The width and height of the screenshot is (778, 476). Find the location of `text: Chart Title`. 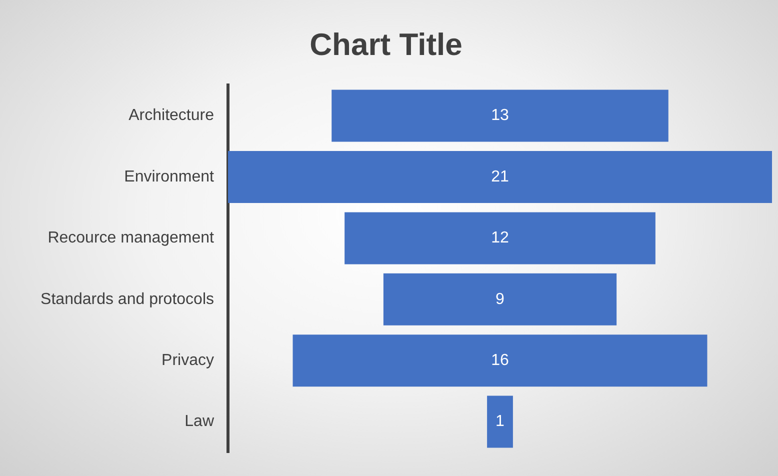

text: Chart Title is located at coordinates (386, 44).